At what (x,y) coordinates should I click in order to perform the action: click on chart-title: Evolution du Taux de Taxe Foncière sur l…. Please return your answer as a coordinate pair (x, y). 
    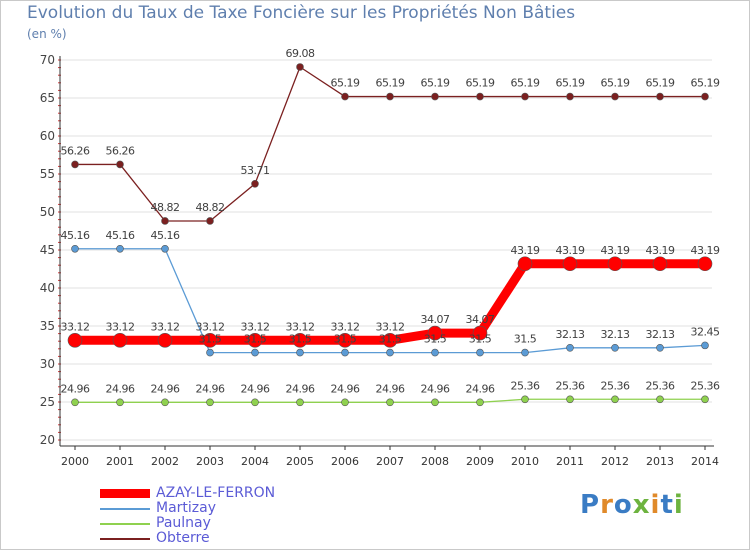
    Looking at the image, I should click on (301, 13).